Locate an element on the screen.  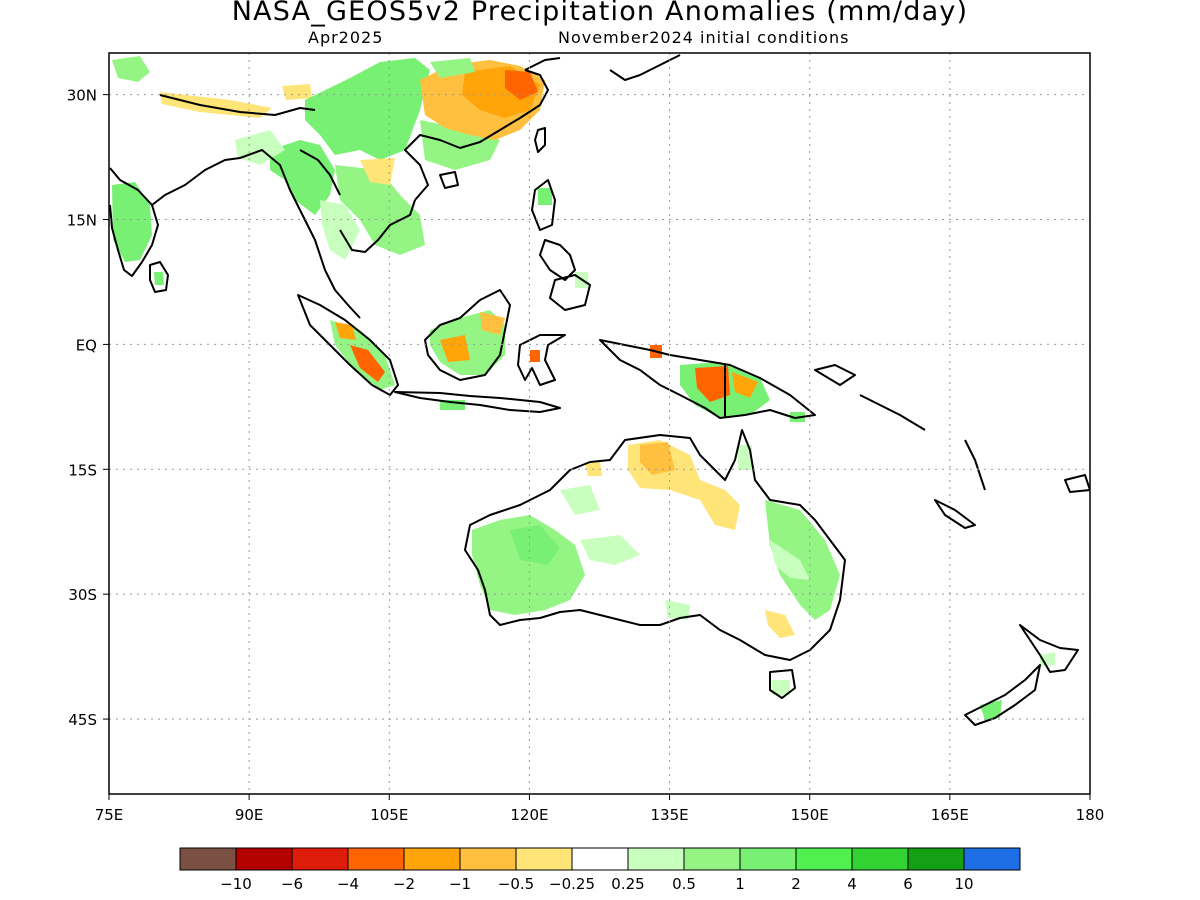
anomaly-luzon-wet is located at coordinates (545, 196).